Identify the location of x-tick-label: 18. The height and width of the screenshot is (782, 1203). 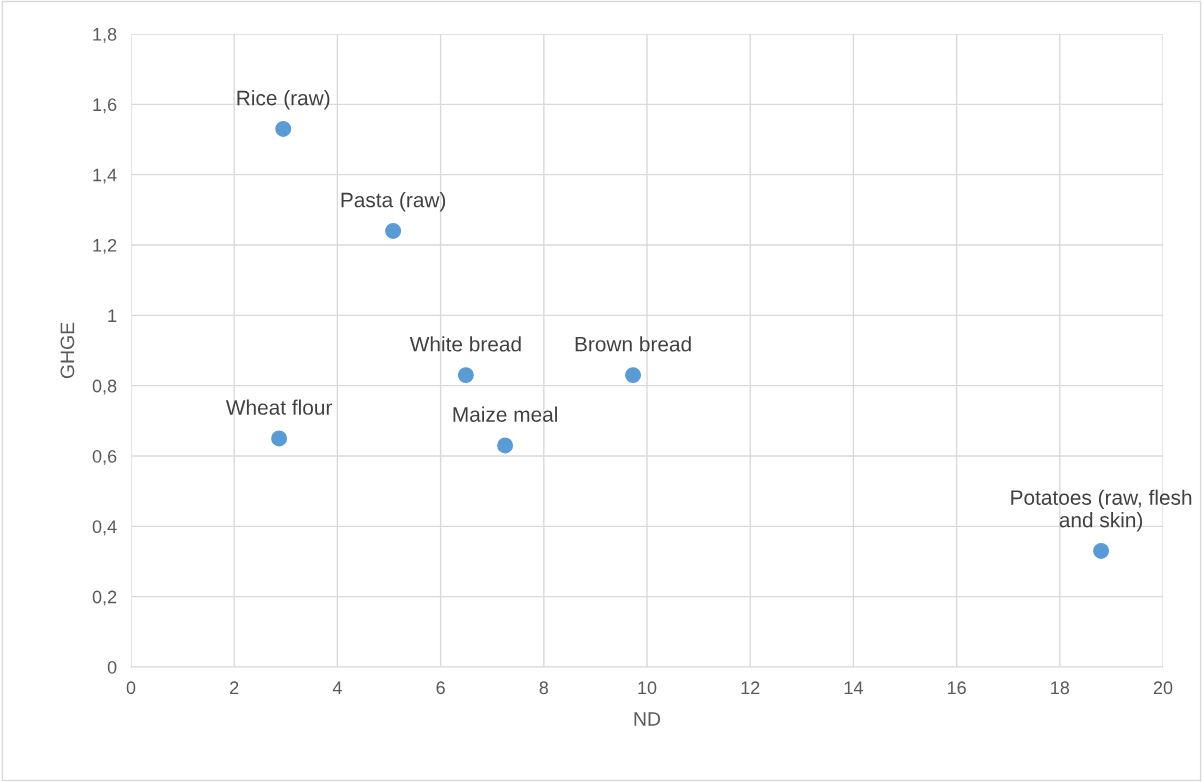
(1060, 688).